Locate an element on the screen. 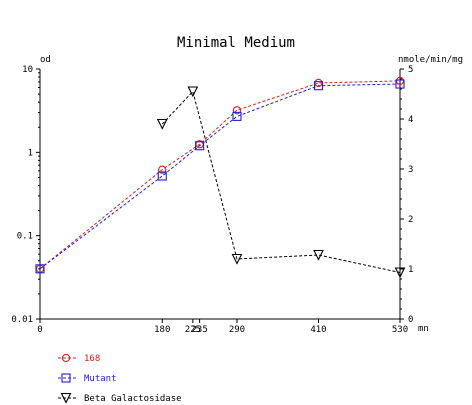  y-right-tick-label: 3 is located at coordinates (410, 170).